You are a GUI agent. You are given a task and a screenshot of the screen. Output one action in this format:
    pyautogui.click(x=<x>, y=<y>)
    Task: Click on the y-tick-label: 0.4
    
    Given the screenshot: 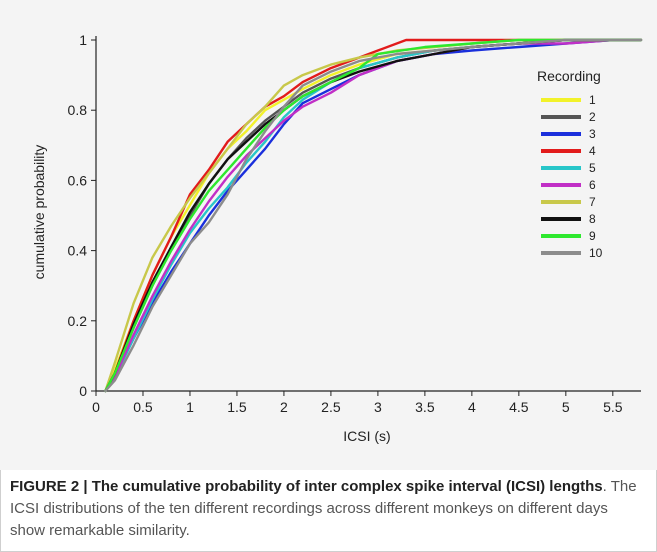 What is the action you would take?
    pyautogui.click(x=78, y=251)
    